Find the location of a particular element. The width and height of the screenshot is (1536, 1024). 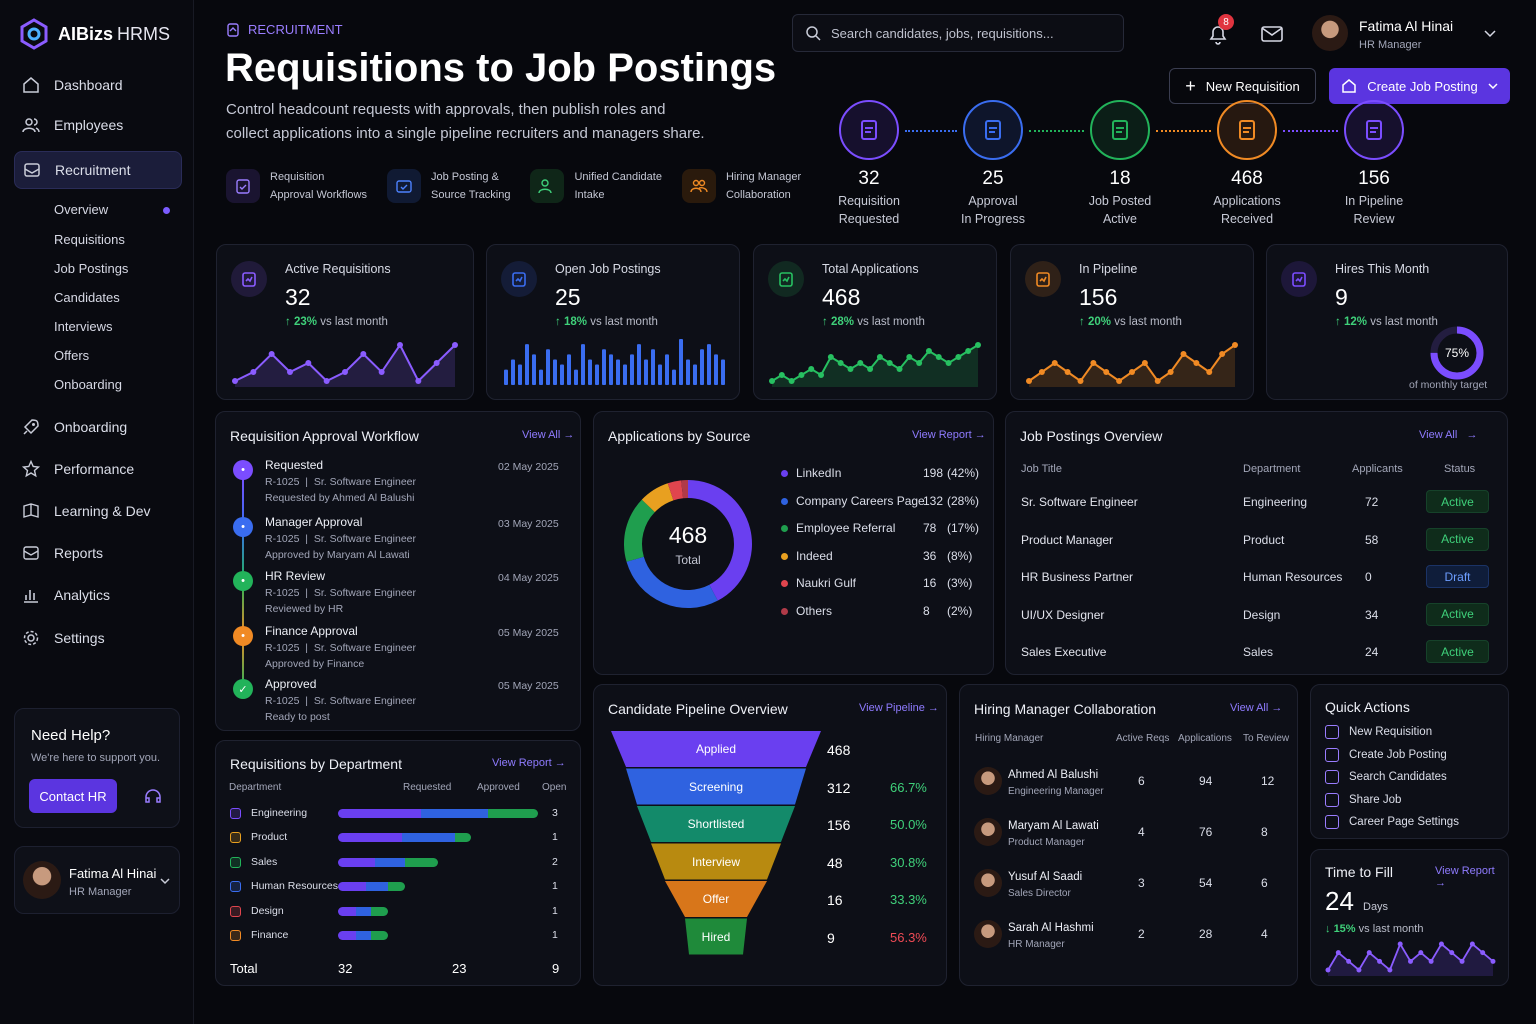

subnav-offers: Offers is located at coordinates (72, 355).